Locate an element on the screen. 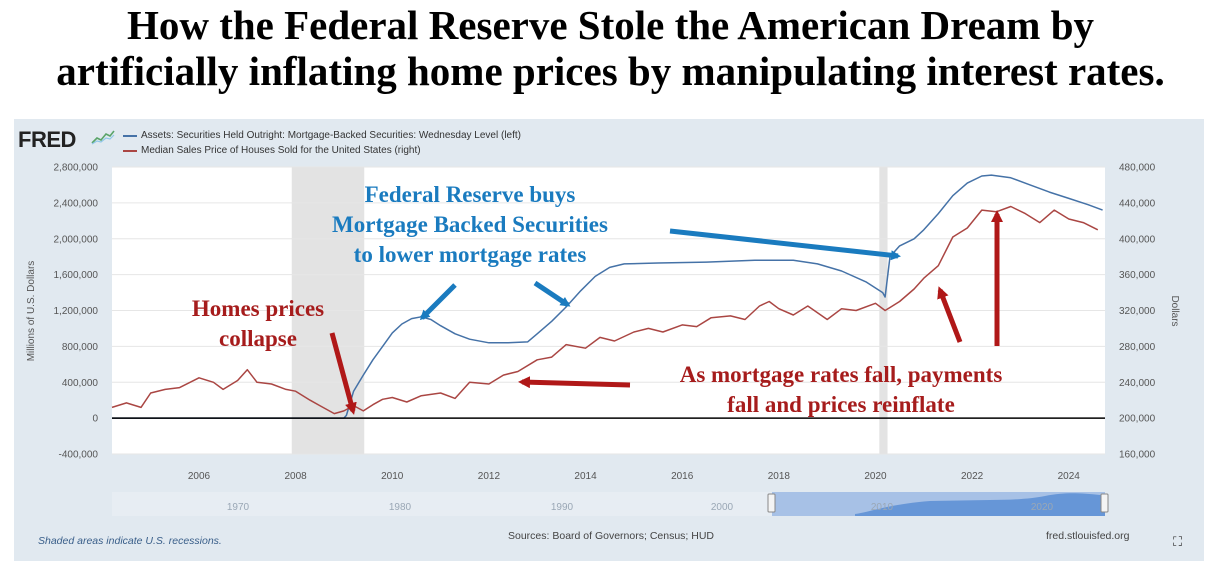 This screenshot has height=569, width=1221. x-tick-label: 2008 is located at coordinates (295, 476).